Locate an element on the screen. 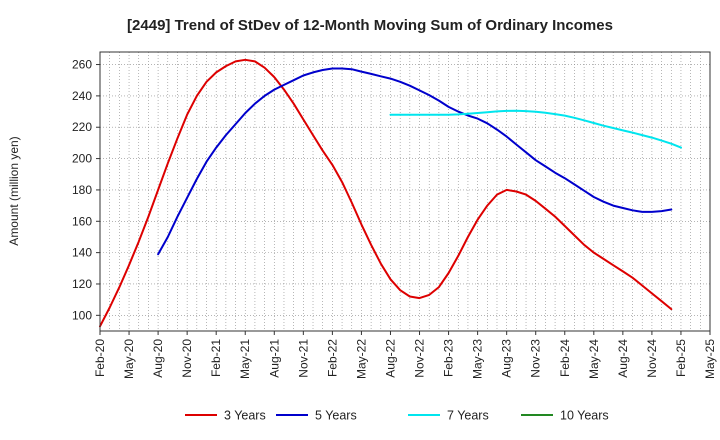 The height and width of the screenshot is (440, 720). series-line-7-years is located at coordinates (535, 129).